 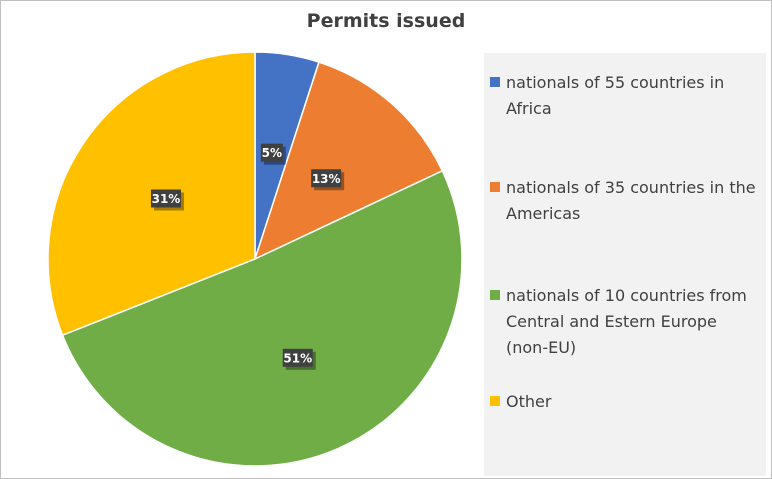 I want to click on legend-swatch-africa, so click(x=495, y=82).